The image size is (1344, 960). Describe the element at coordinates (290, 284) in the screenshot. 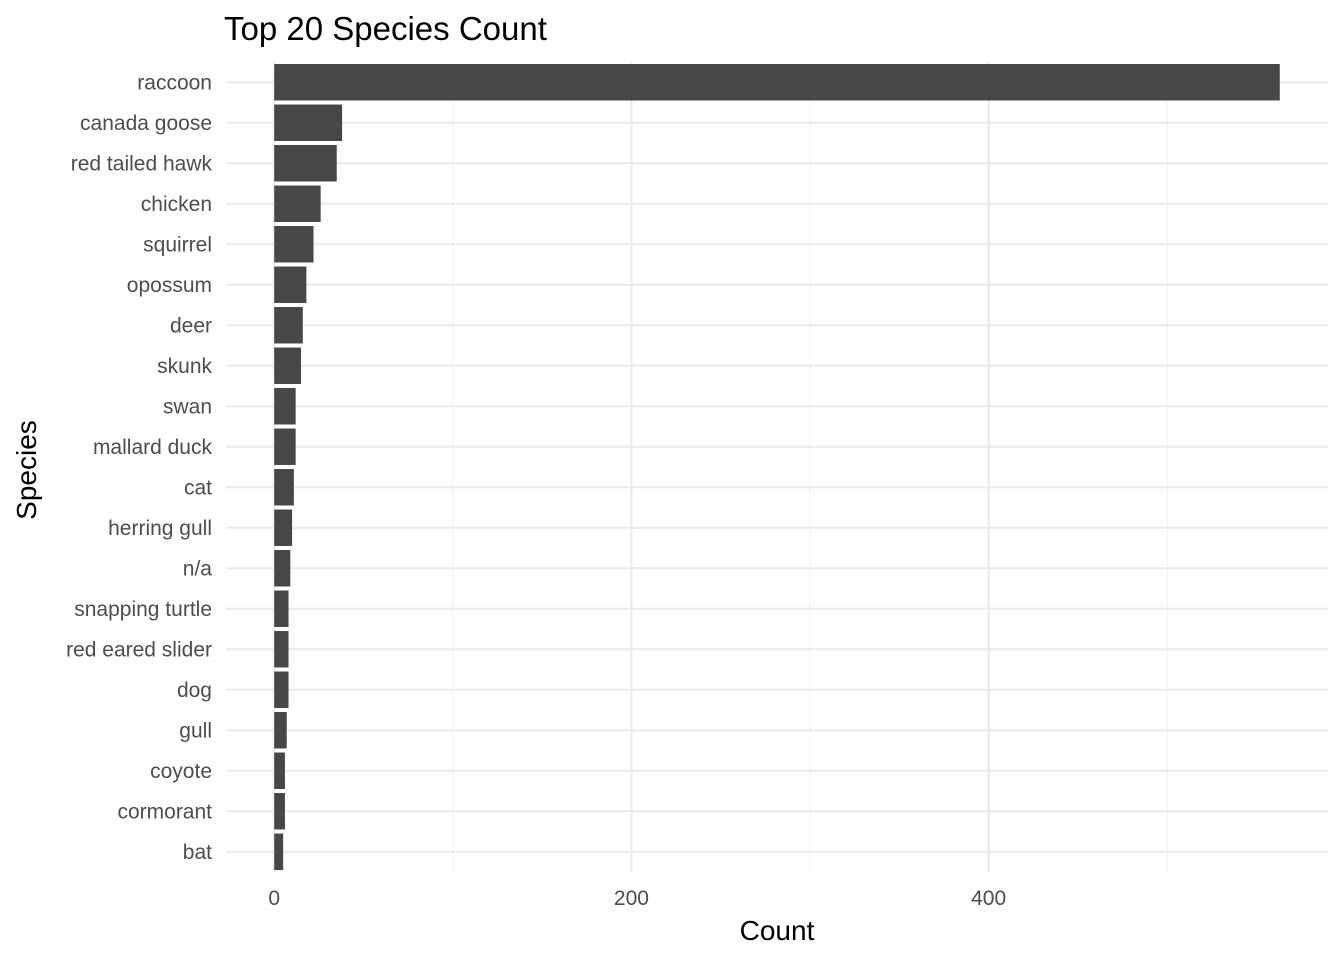

I see `bar-opossum` at that location.